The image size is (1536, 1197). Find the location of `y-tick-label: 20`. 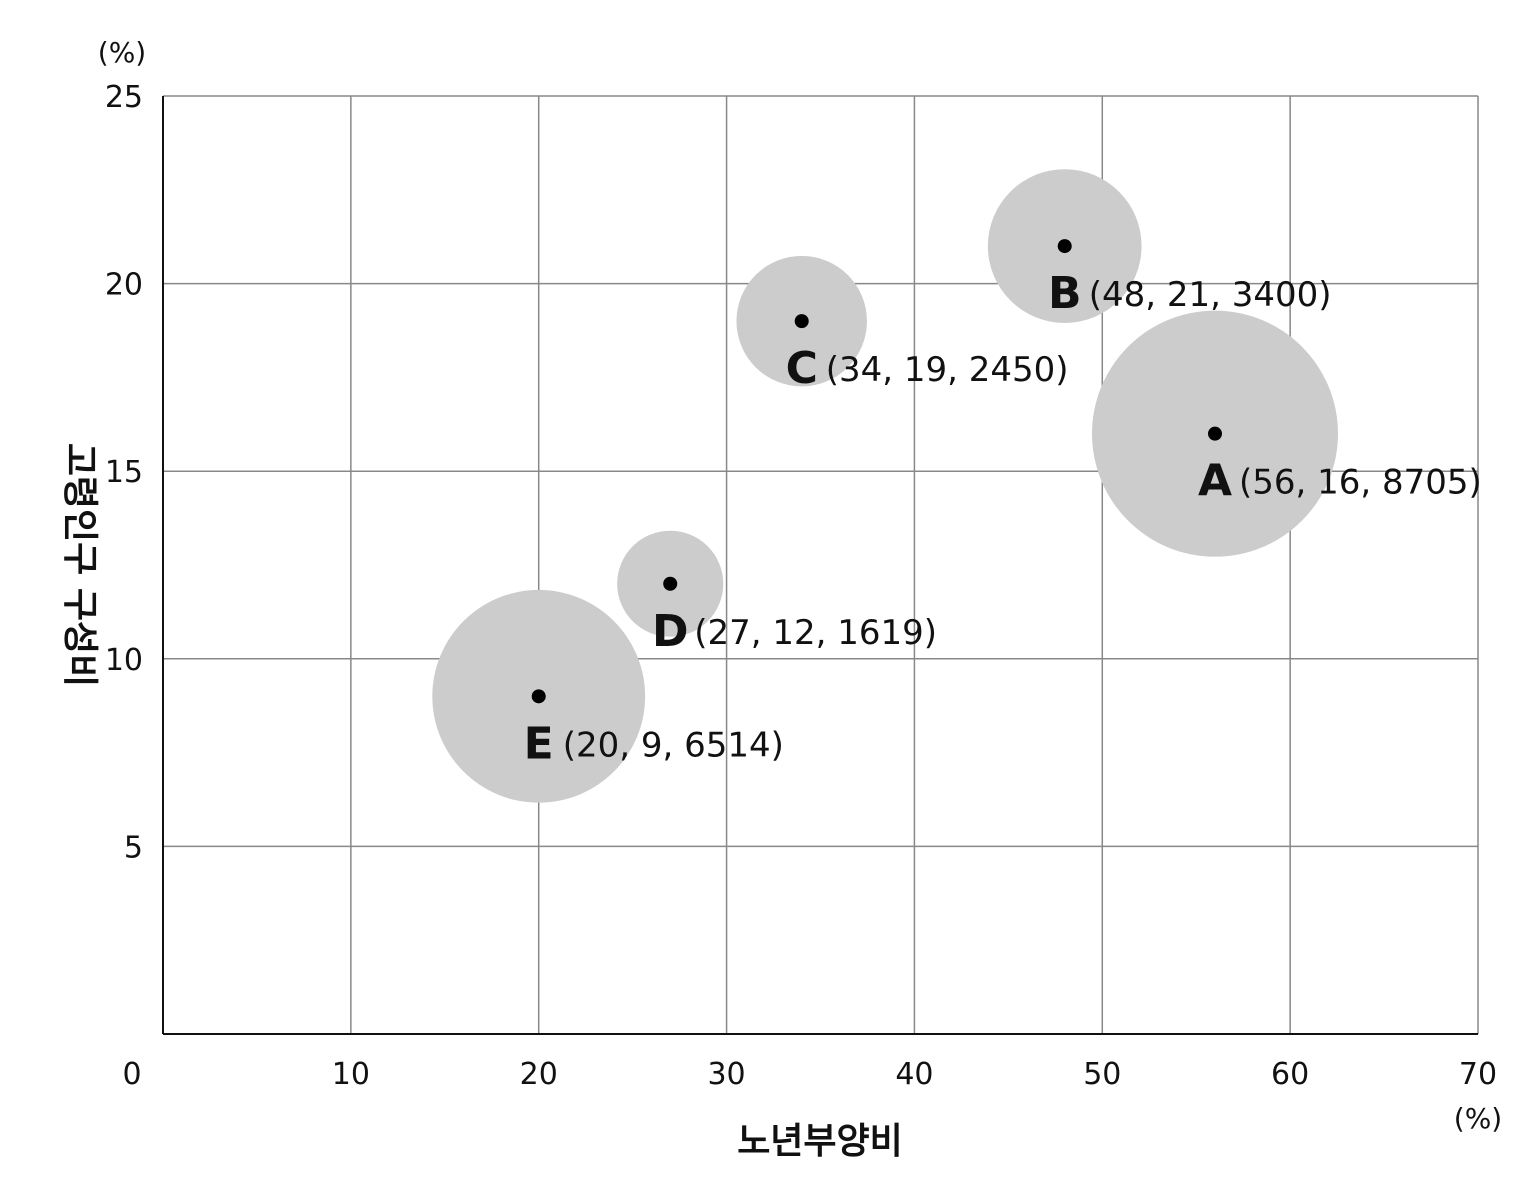

y-tick-label: 20 is located at coordinates (124, 285).